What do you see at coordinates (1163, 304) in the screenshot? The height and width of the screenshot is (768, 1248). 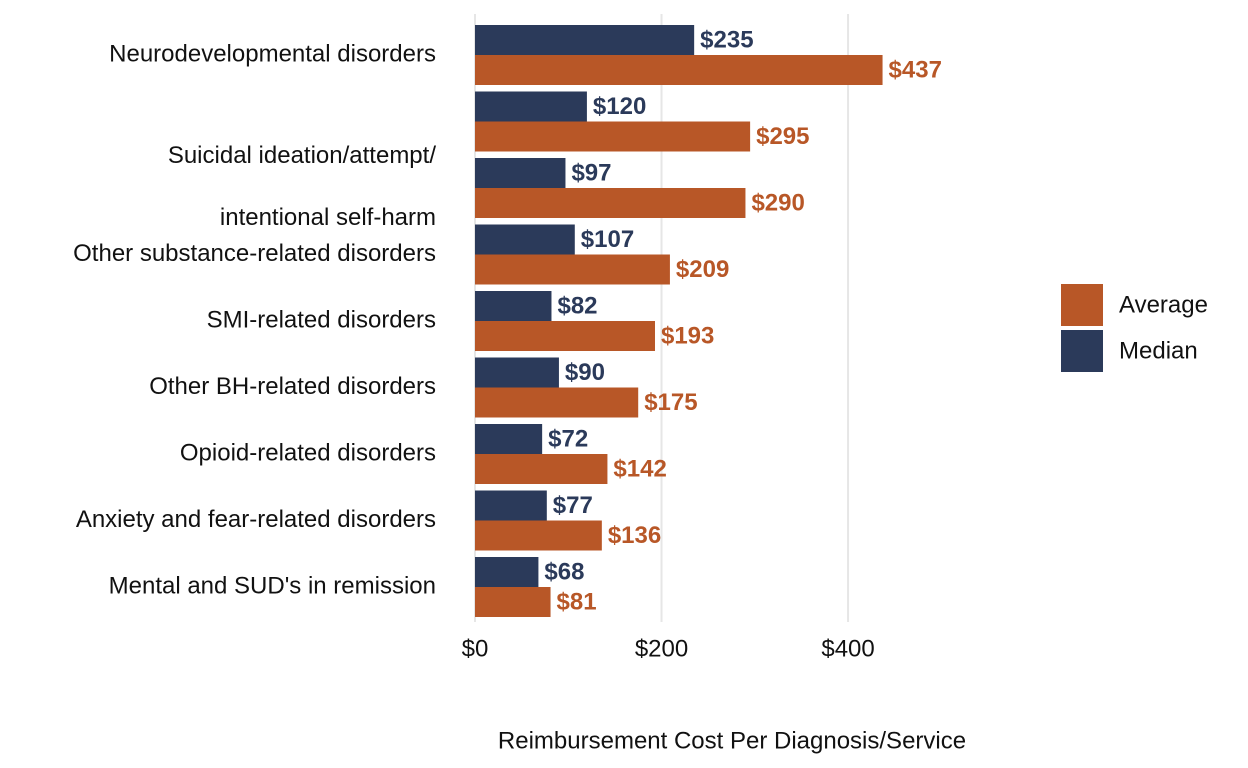 I see `legend-label: Average` at bounding box center [1163, 304].